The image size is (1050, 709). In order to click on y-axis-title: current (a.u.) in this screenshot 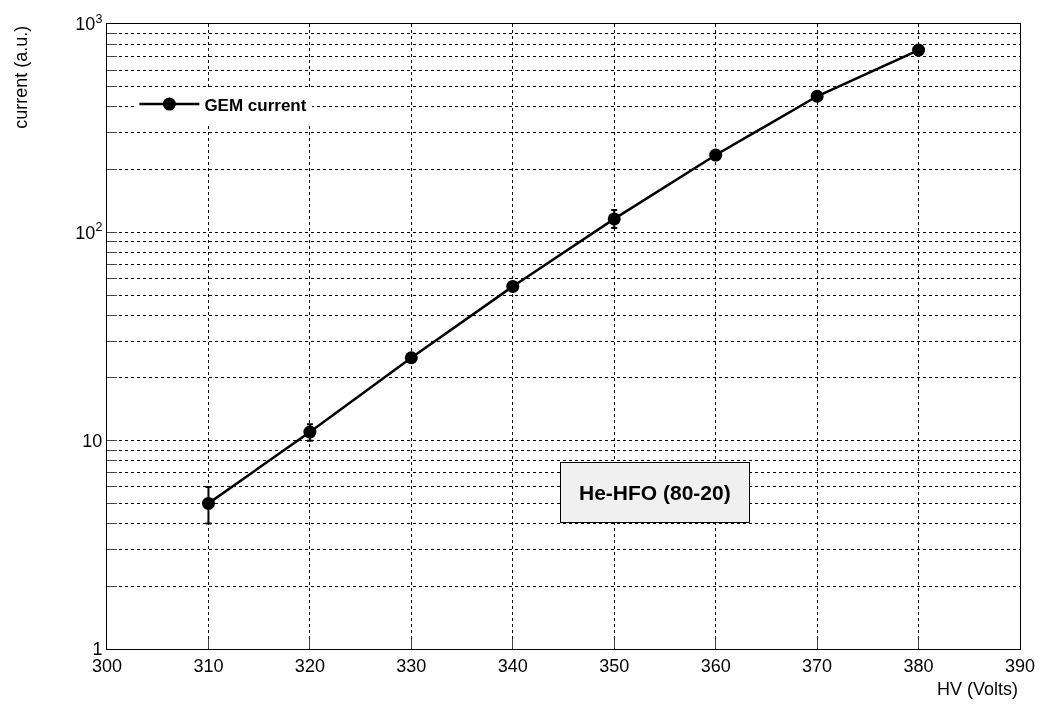, I will do `click(20, 77)`.